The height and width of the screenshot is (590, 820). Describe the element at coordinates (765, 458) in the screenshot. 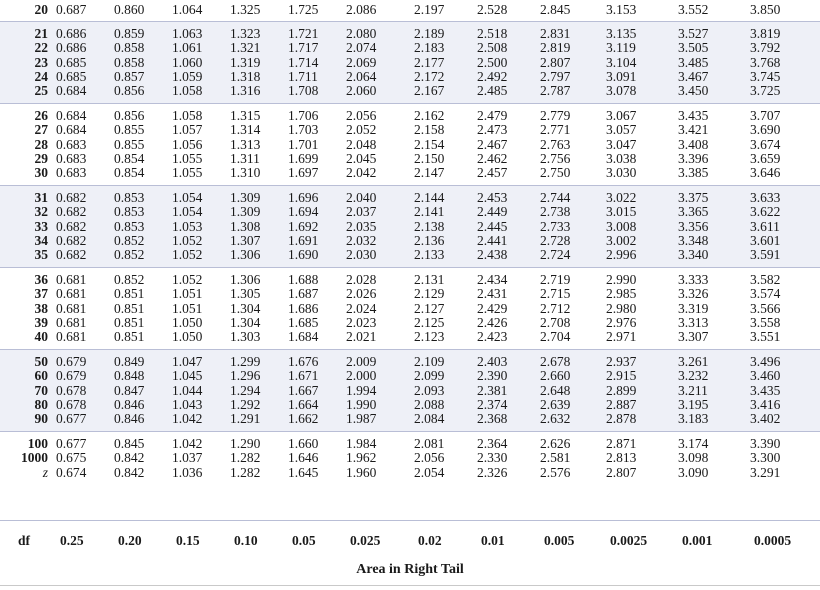

I see `critical-value: 3.300` at that location.